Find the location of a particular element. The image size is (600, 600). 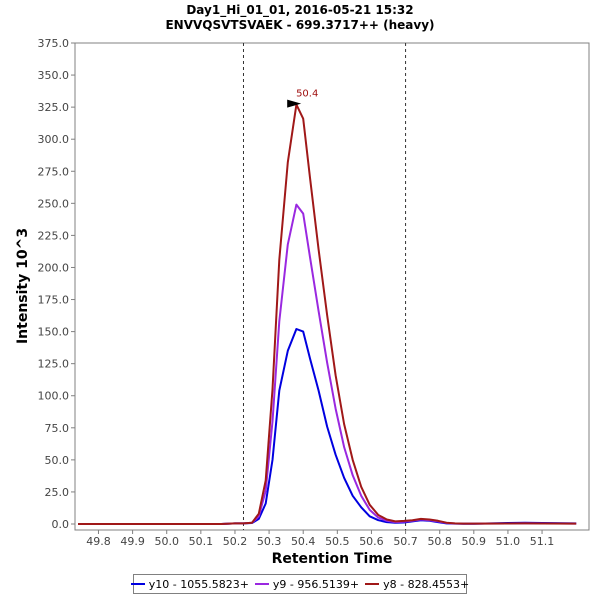

y-tick-label: 375.0 is located at coordinates (54, 43).